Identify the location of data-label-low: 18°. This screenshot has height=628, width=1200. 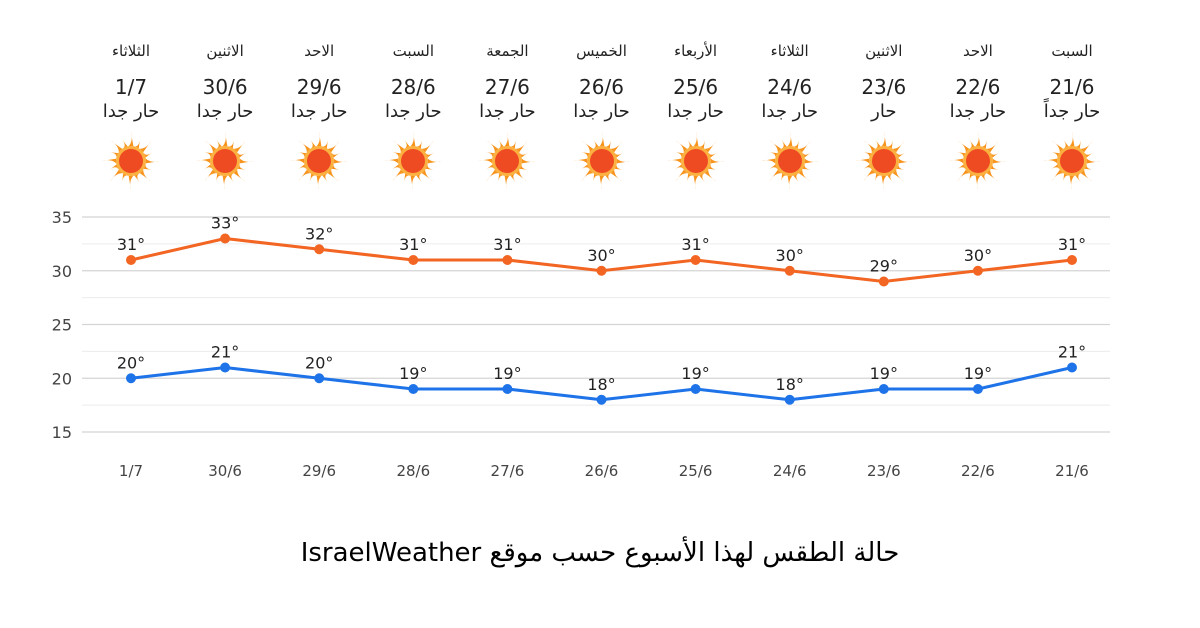
(790, 384).